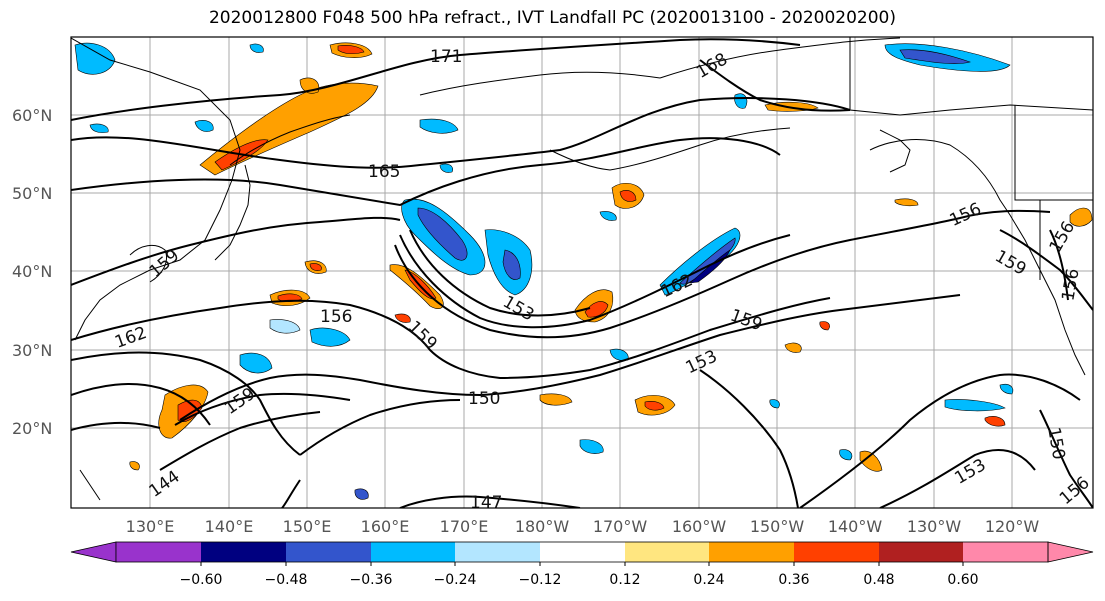 This screenshot has height=601, width=1105. What do you see at coordinates (934, 526) in the screenshot?
I see `lon-label: 130°W` at bounding box center [934, 526].